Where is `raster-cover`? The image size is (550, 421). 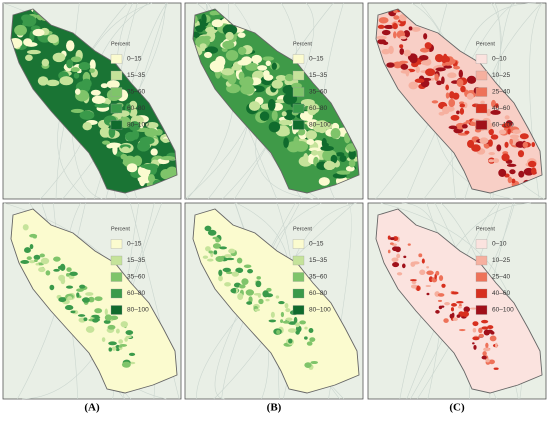 raster-cover is located at coordinates (78, 296).